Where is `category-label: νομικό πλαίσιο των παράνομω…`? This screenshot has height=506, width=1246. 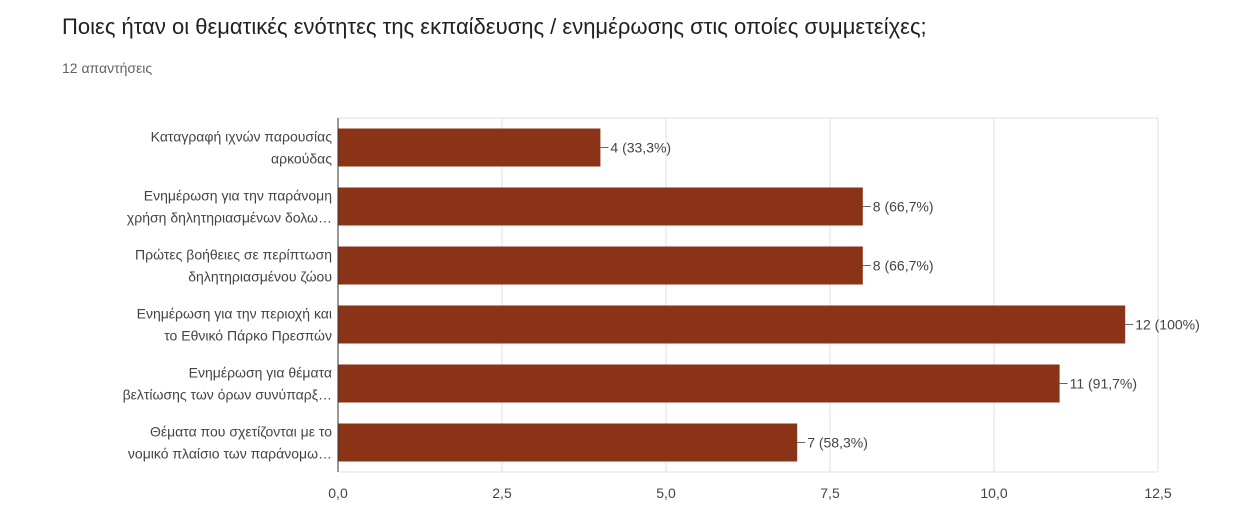
category-label: νομικό πλαίσιο των παράνομω… is located at coordinates (230, 454).